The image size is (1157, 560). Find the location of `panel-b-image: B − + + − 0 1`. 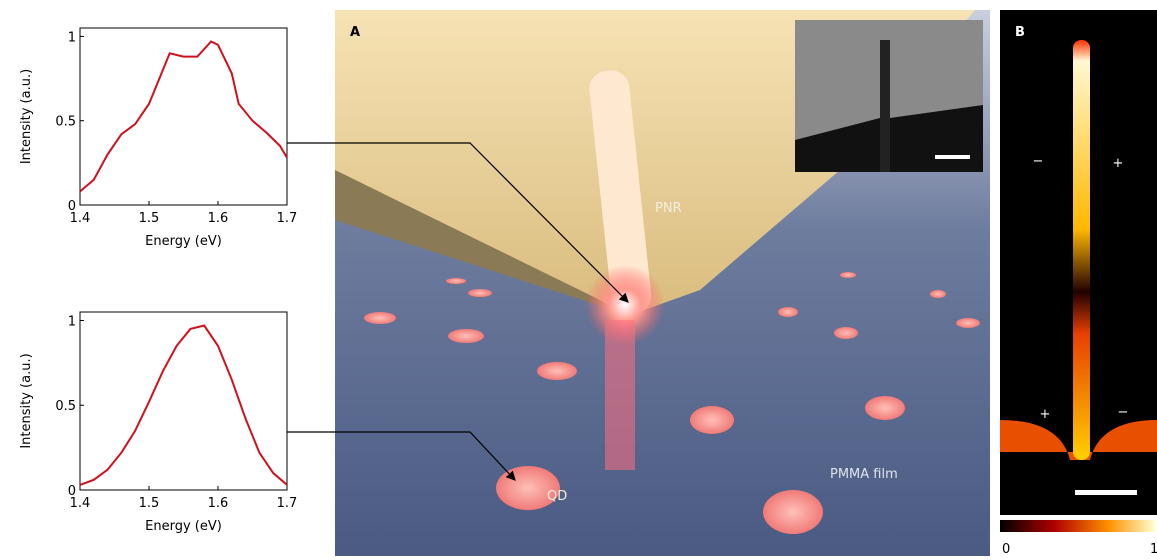

panel-b-image: B − + + − 0 1 is located at coordinates (1078, 283).